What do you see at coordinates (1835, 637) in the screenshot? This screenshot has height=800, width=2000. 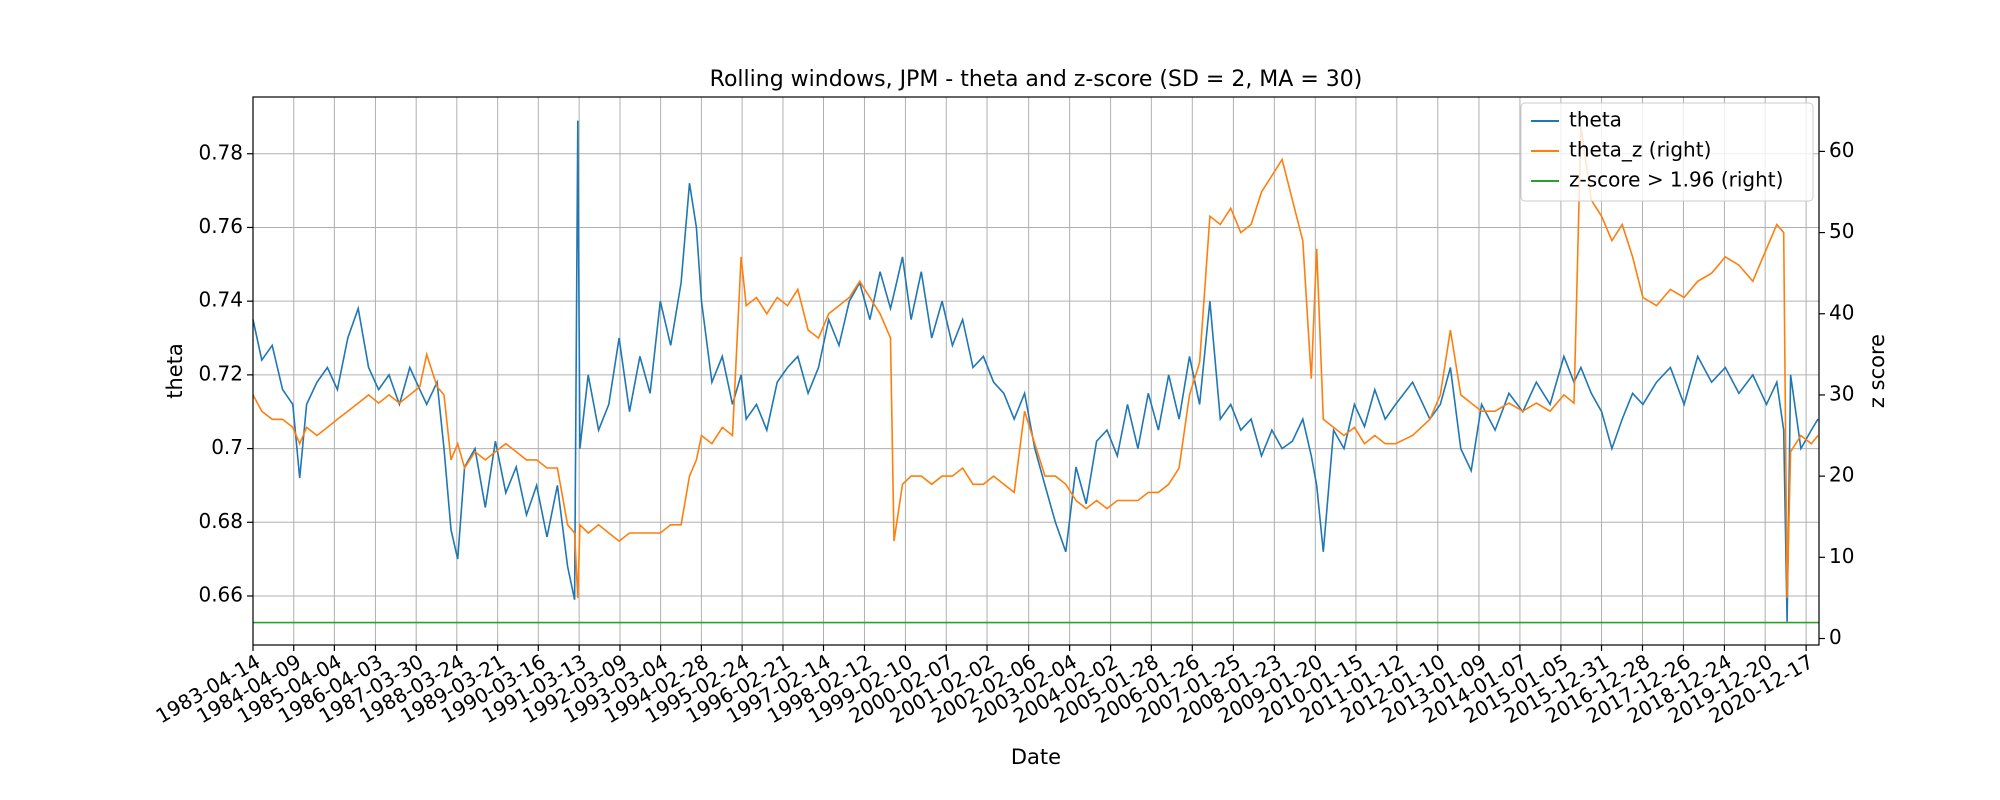 I see `y2-tick-label: 0` at bounding box center [1835, 637].